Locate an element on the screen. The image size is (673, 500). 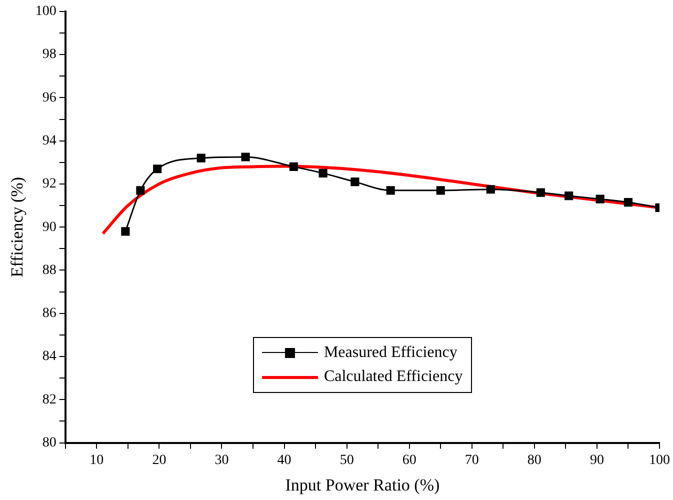
x-tick-label: 80 is located at coordinates (534, 460).